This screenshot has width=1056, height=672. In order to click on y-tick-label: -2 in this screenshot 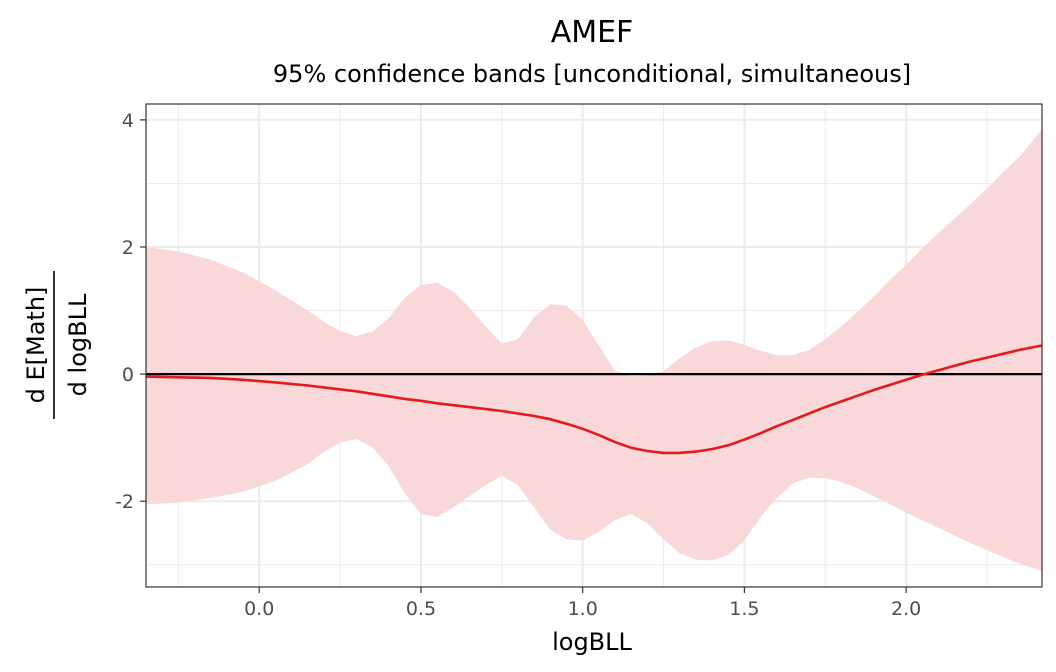, I will do `click(124, 502)`.